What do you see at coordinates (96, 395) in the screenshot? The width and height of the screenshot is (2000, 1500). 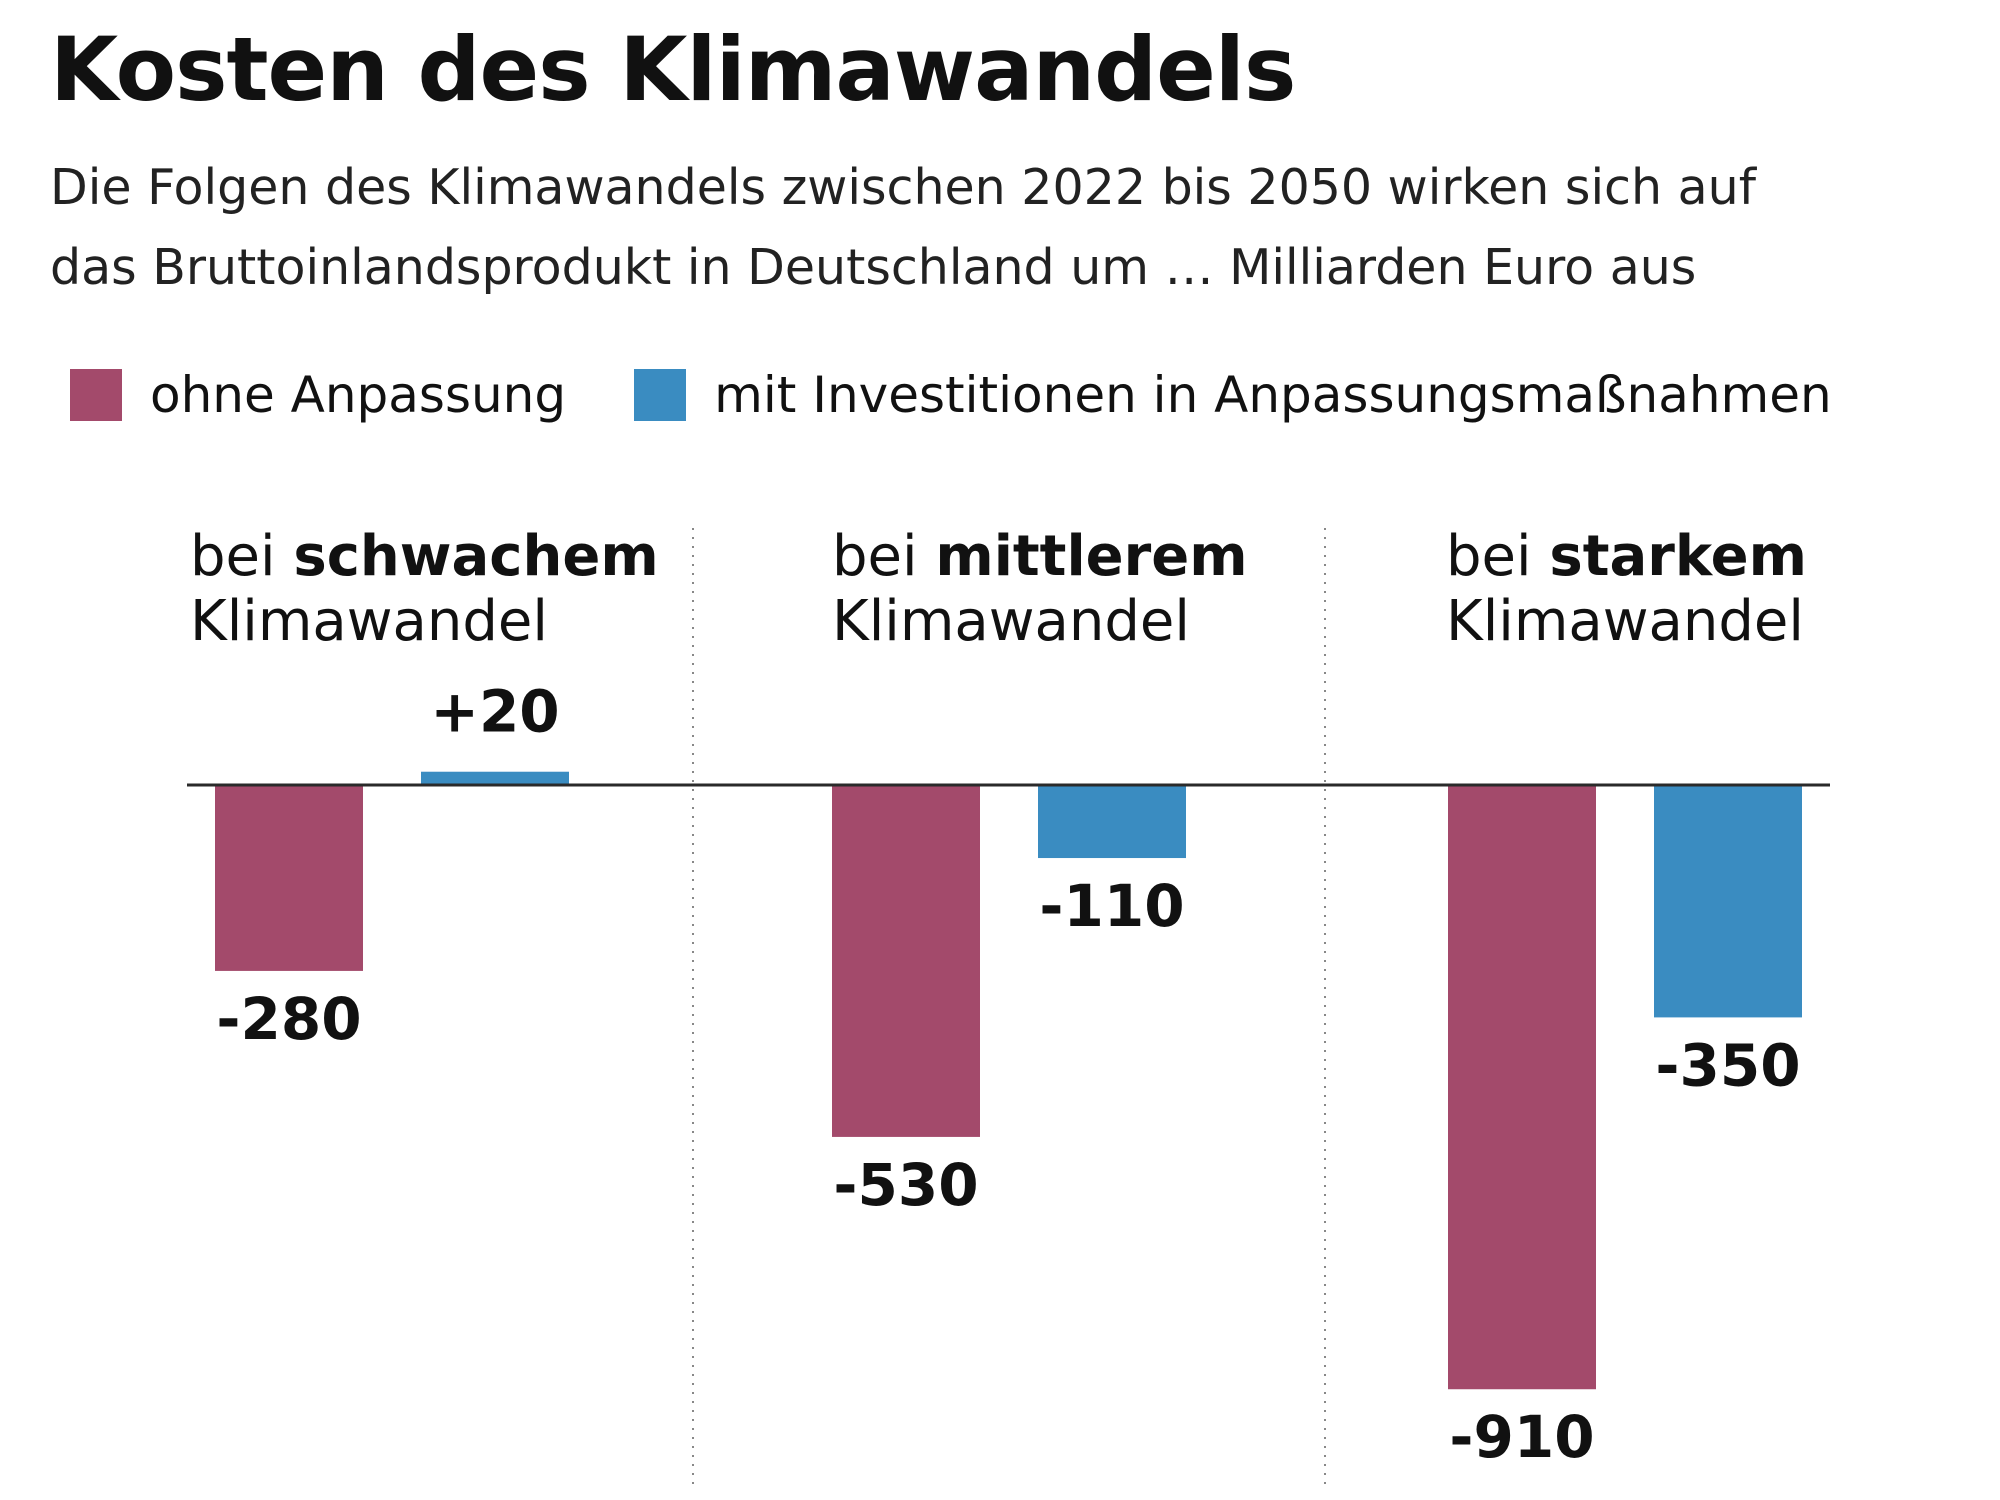 I see `legend-swatch-ohne` at bounding box center [96, 395].